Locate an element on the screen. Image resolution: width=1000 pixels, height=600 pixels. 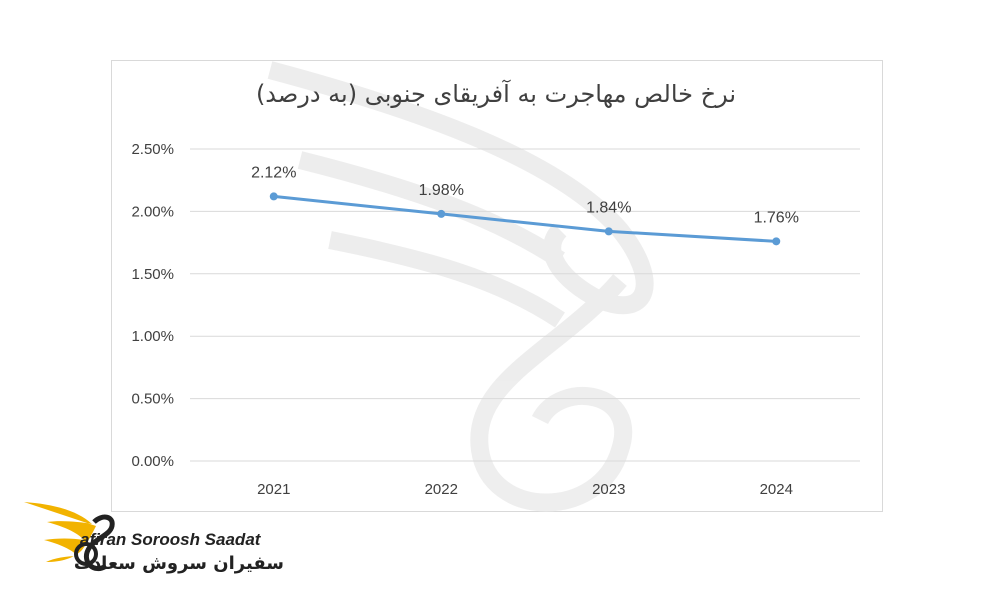
data-label: 1.84% is located at coordinates (608, 207).